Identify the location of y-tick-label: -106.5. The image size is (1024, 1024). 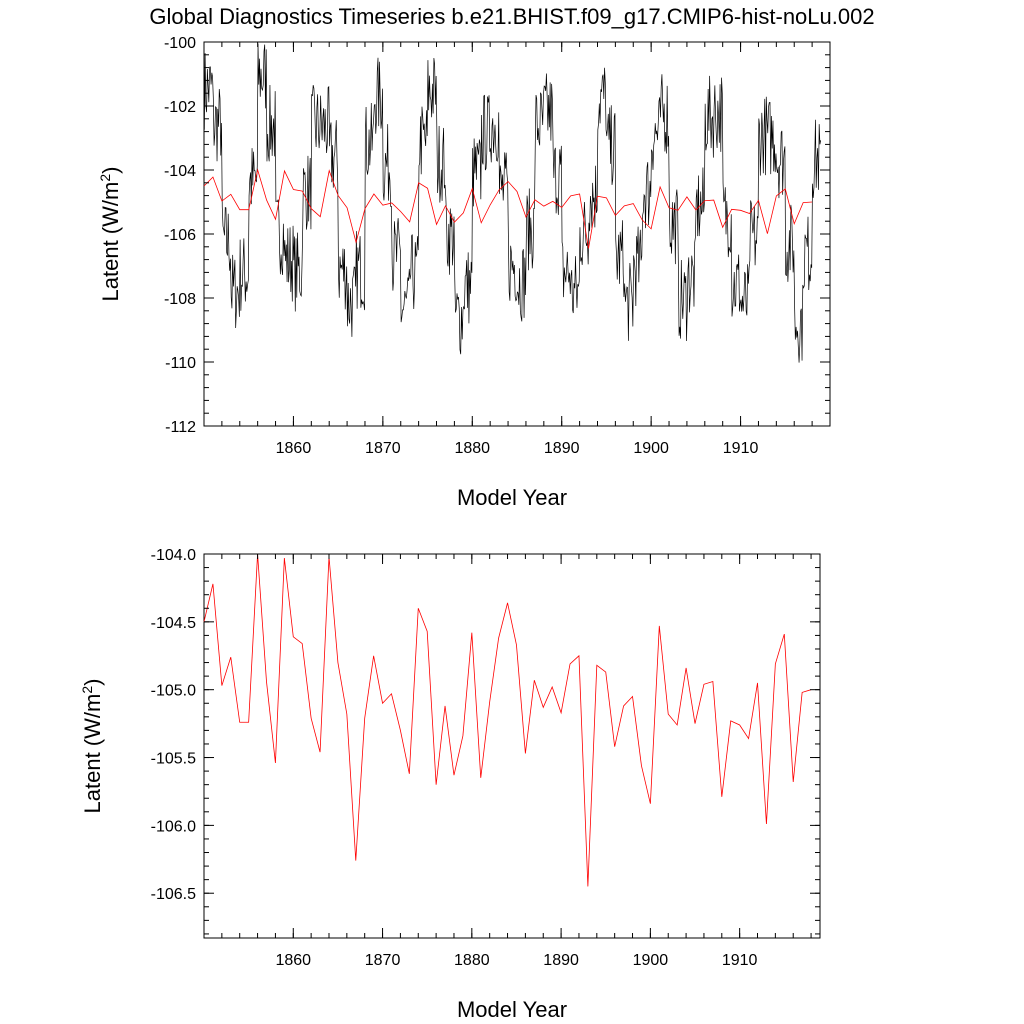
(173, 894).